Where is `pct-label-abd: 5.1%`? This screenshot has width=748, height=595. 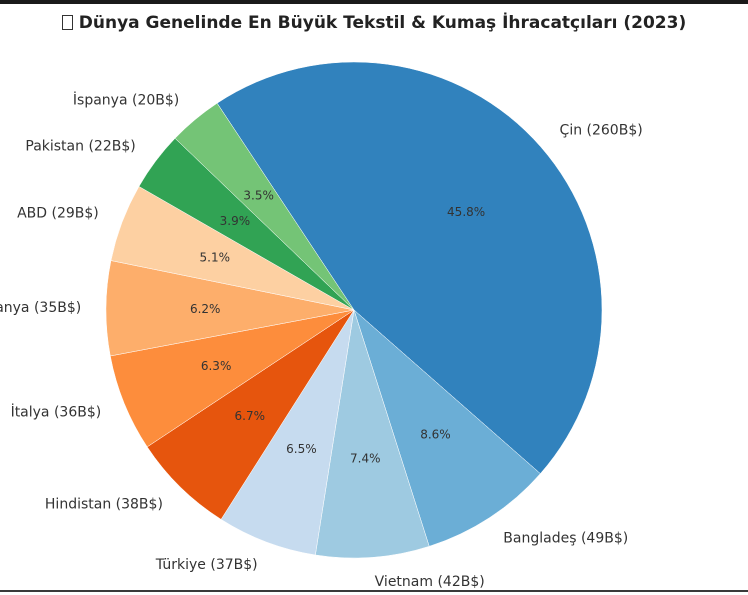 pct-label-abd: 5.1% is located at coordinates (215, 257).